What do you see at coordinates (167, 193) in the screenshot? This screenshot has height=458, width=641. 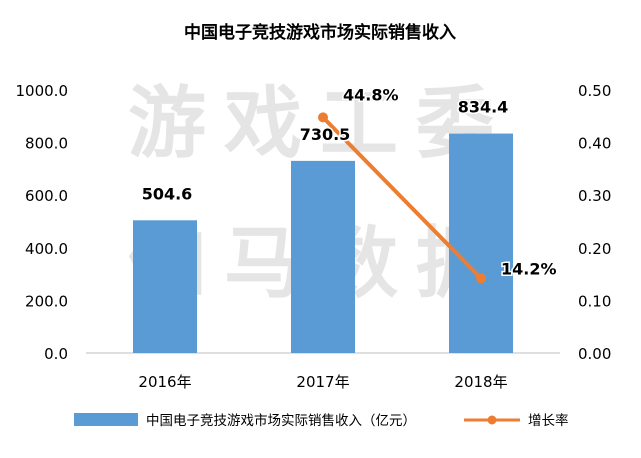 I see `bar-data-label: 504.6` at bounding box center [167, 193].